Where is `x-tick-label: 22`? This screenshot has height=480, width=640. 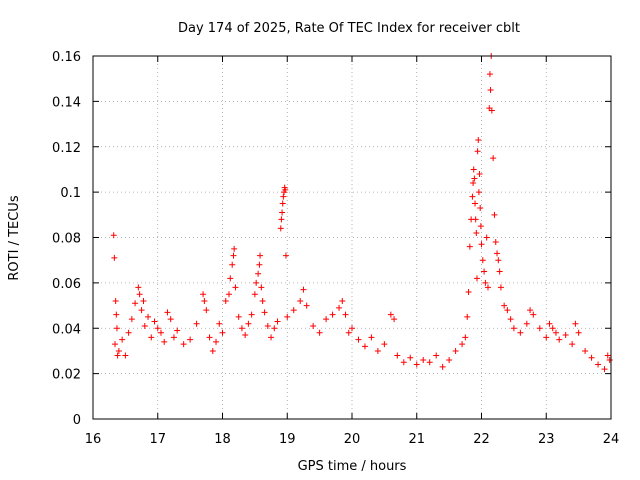
x-tick-label: 22 is located at coordinates (481, 439).